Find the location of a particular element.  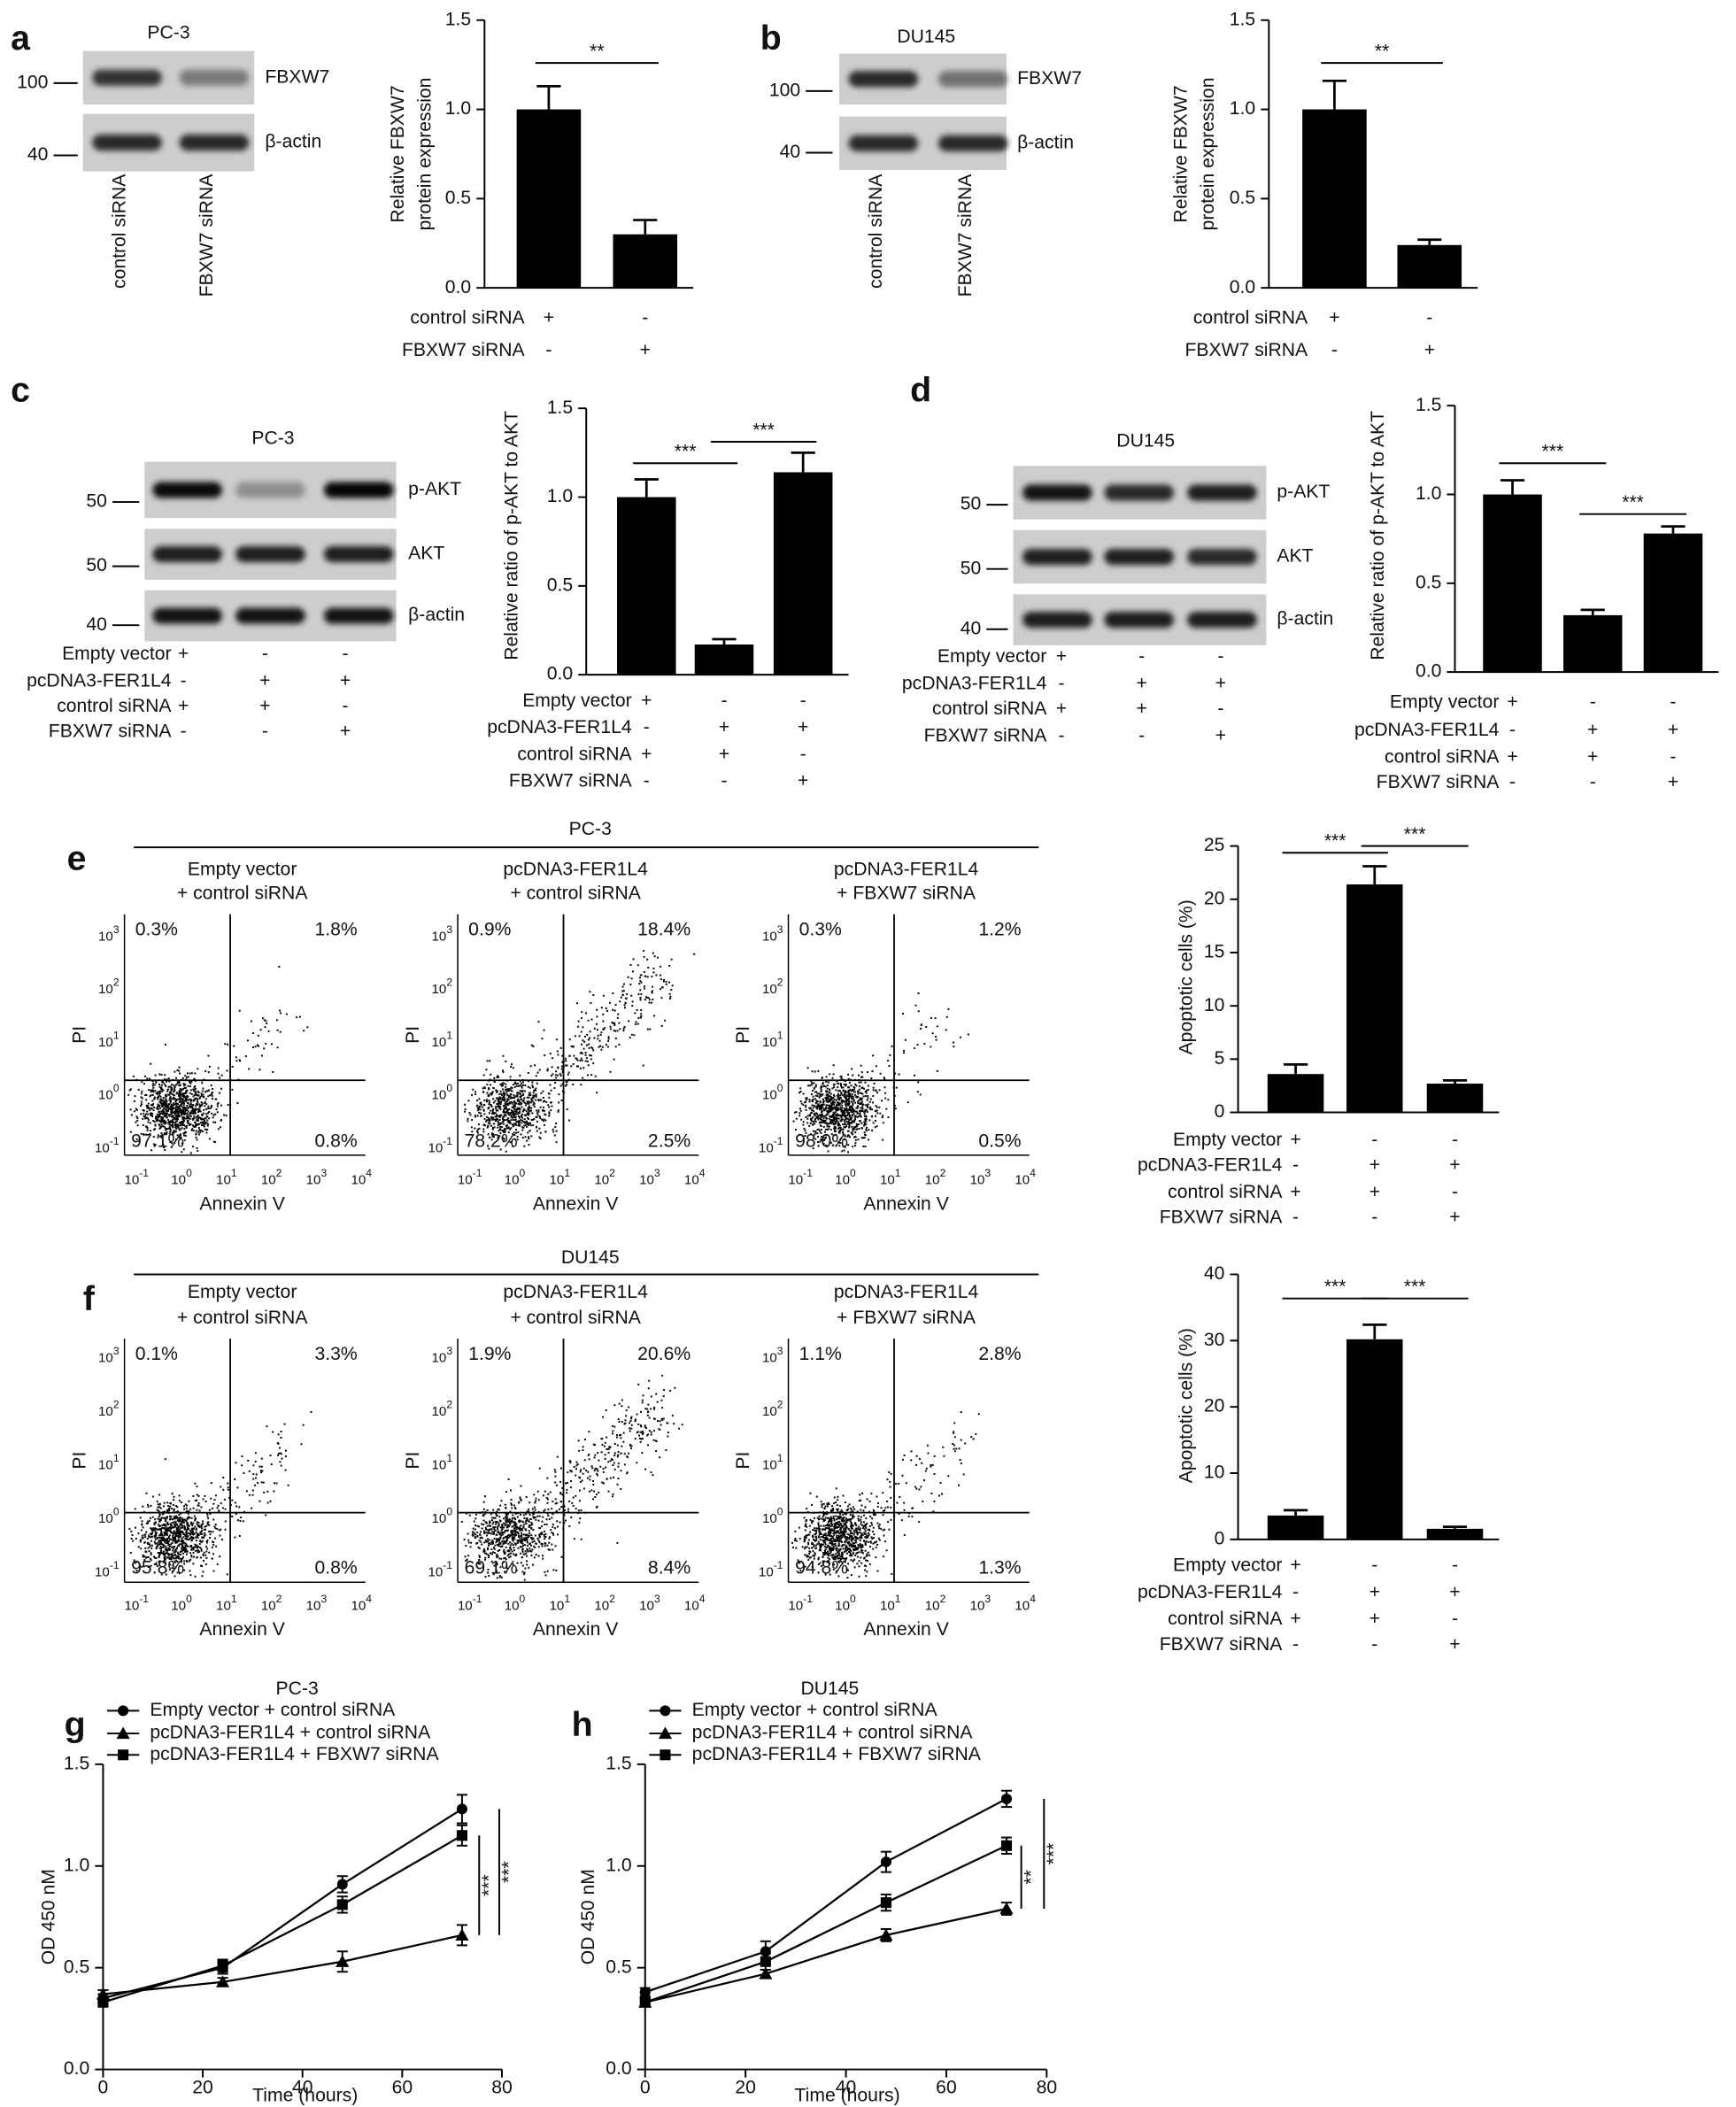

condition-name: pcDNA3-FER1L4 is located at coordinates (100, 680).